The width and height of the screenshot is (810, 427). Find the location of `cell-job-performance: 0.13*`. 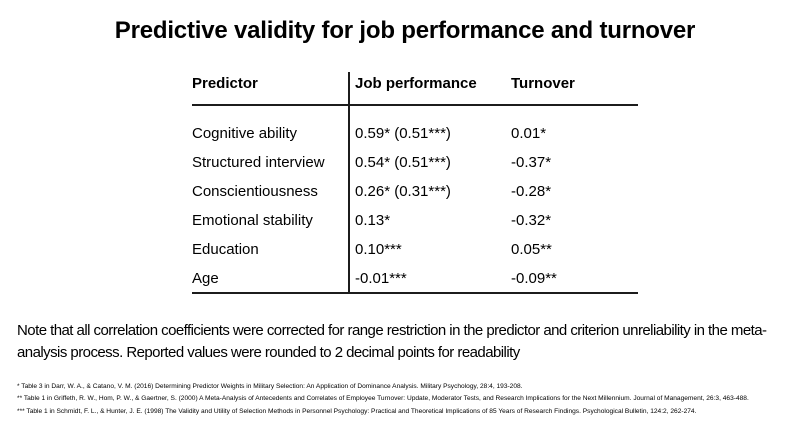

cell-job-performance: 0.13* is located at coordinates (429, 220).